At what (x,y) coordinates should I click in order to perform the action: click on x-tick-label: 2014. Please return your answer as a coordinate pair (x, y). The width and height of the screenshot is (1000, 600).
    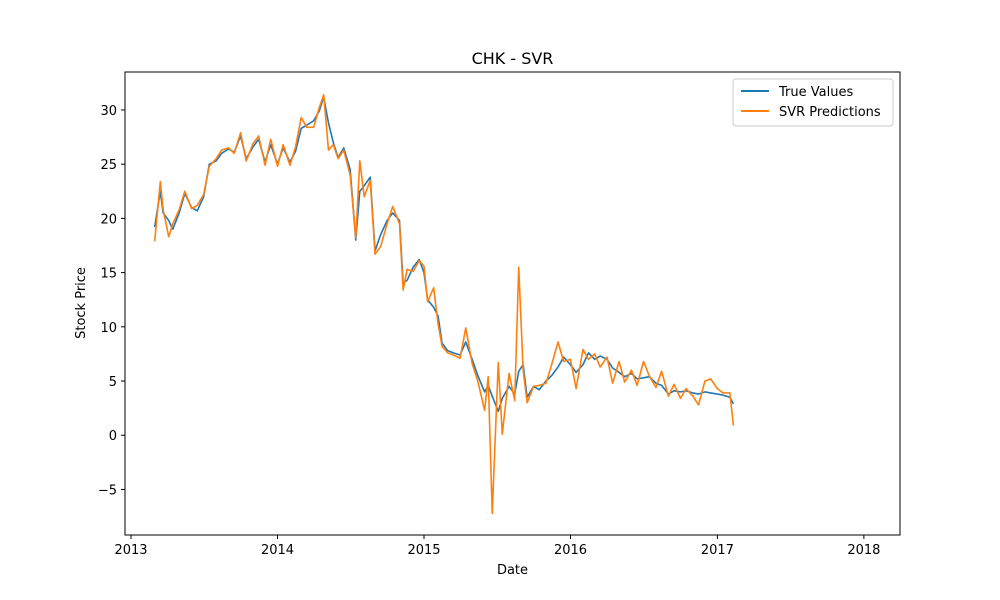
    Looking at the image, I should click on (277, 550).